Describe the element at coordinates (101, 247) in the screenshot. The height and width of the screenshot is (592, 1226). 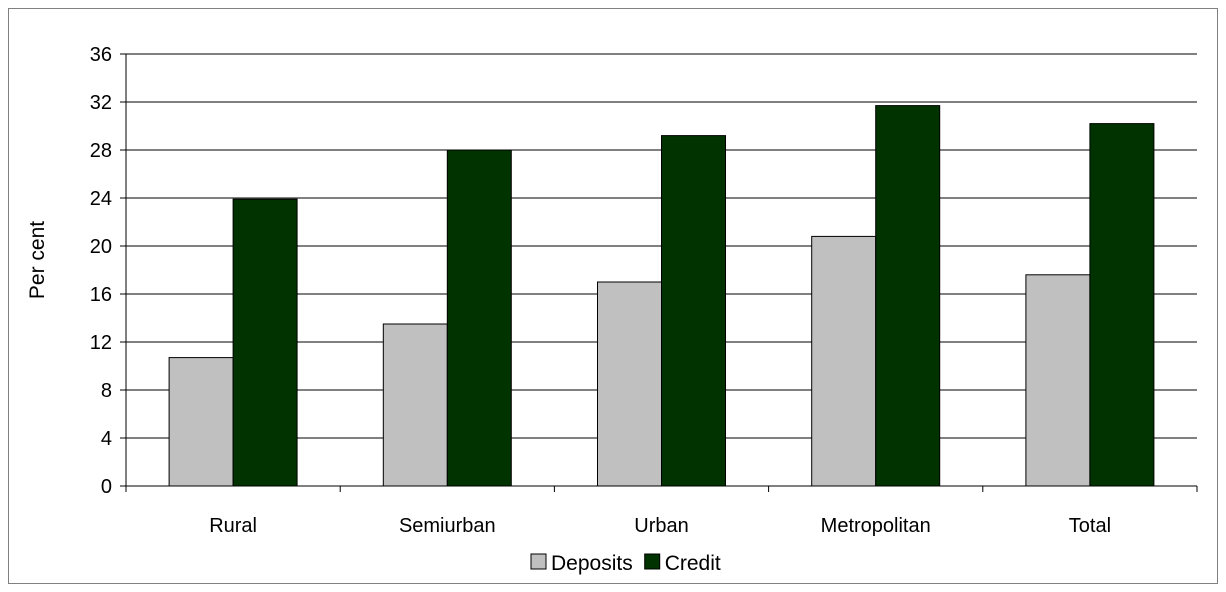
I see `y-tick-label-20: 20` at that location.